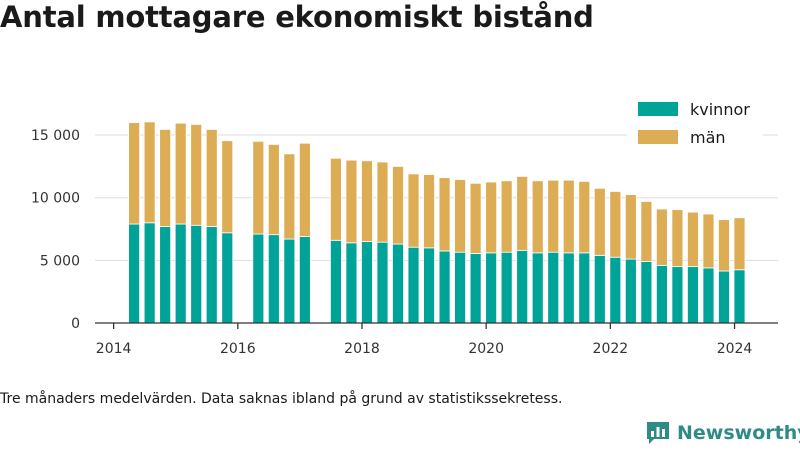 Image resolution: width=800 pixels, height=450 pixels. What do you see at coordinates (297, 17) in the screenshot?
I see `page-title: Antal mottagare ekonomiskt bistånd` at bounding box center [297, 17].